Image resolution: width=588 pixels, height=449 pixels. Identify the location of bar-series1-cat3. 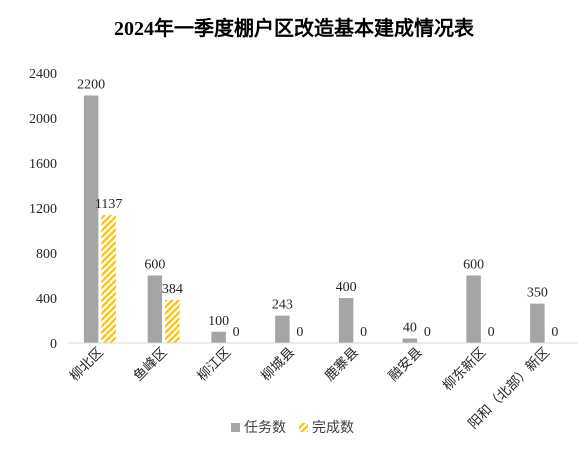
(218, 337).